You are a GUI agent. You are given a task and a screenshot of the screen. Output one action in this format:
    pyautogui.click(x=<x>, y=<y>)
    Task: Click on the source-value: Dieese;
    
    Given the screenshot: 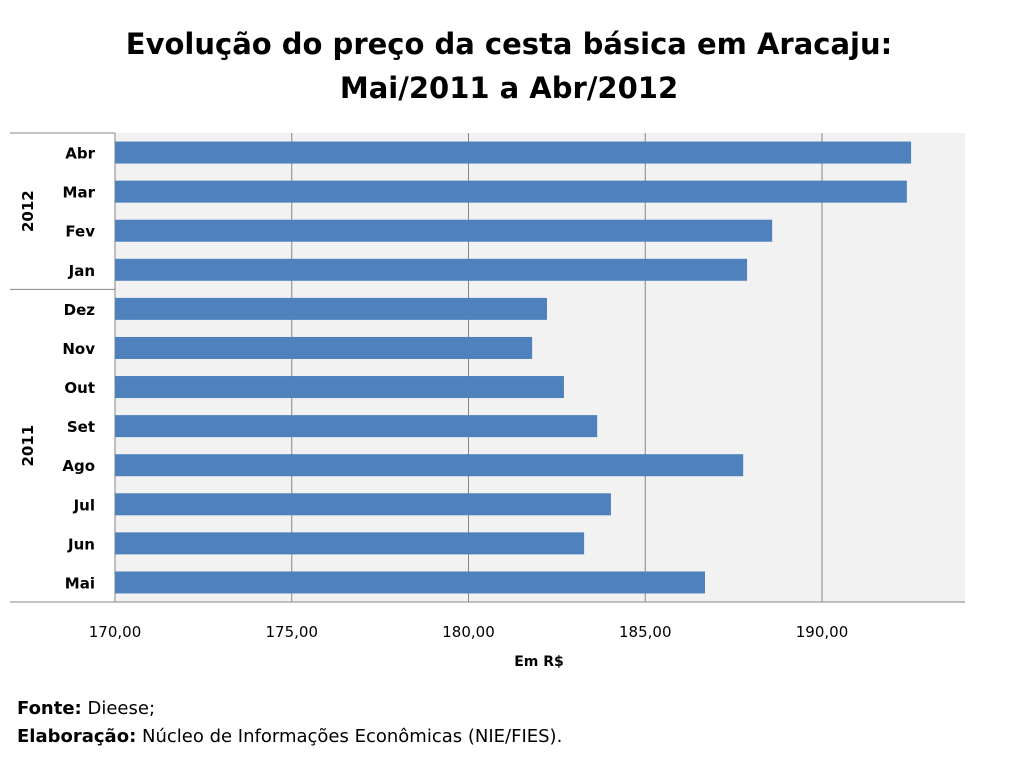 What is the action you would take?
    pyautogui.click(x=118, y=708)
    